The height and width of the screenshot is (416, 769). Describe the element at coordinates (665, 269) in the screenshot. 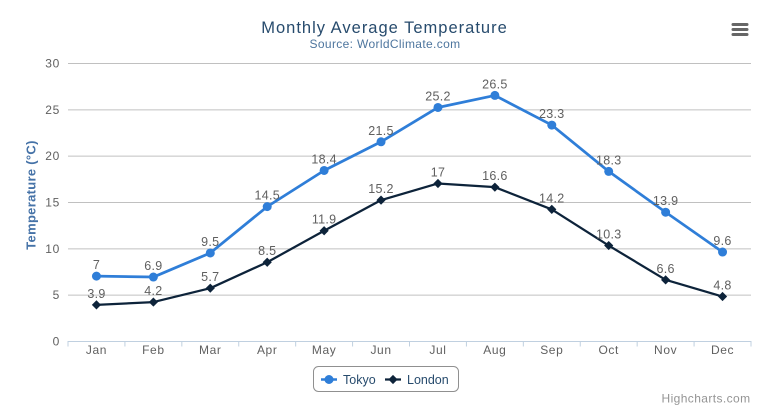

I see `svg-text: 6.6` at that location.